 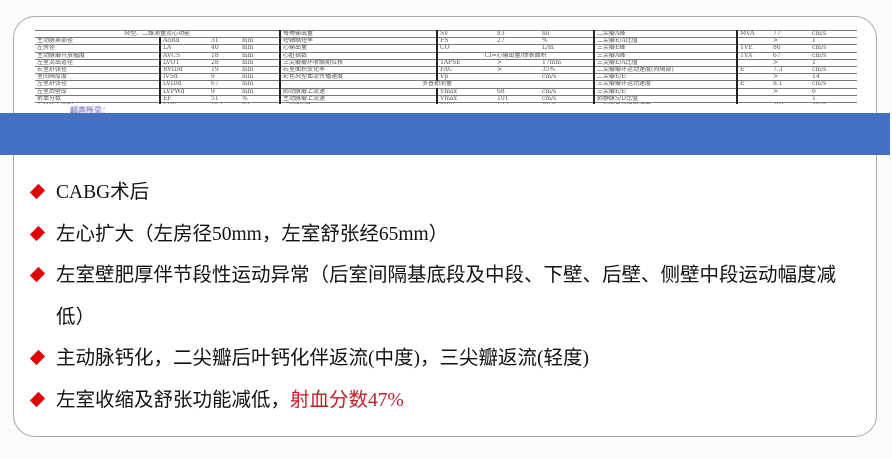 I want to click on table-cell: Vmax, so click(x=466, y=99).